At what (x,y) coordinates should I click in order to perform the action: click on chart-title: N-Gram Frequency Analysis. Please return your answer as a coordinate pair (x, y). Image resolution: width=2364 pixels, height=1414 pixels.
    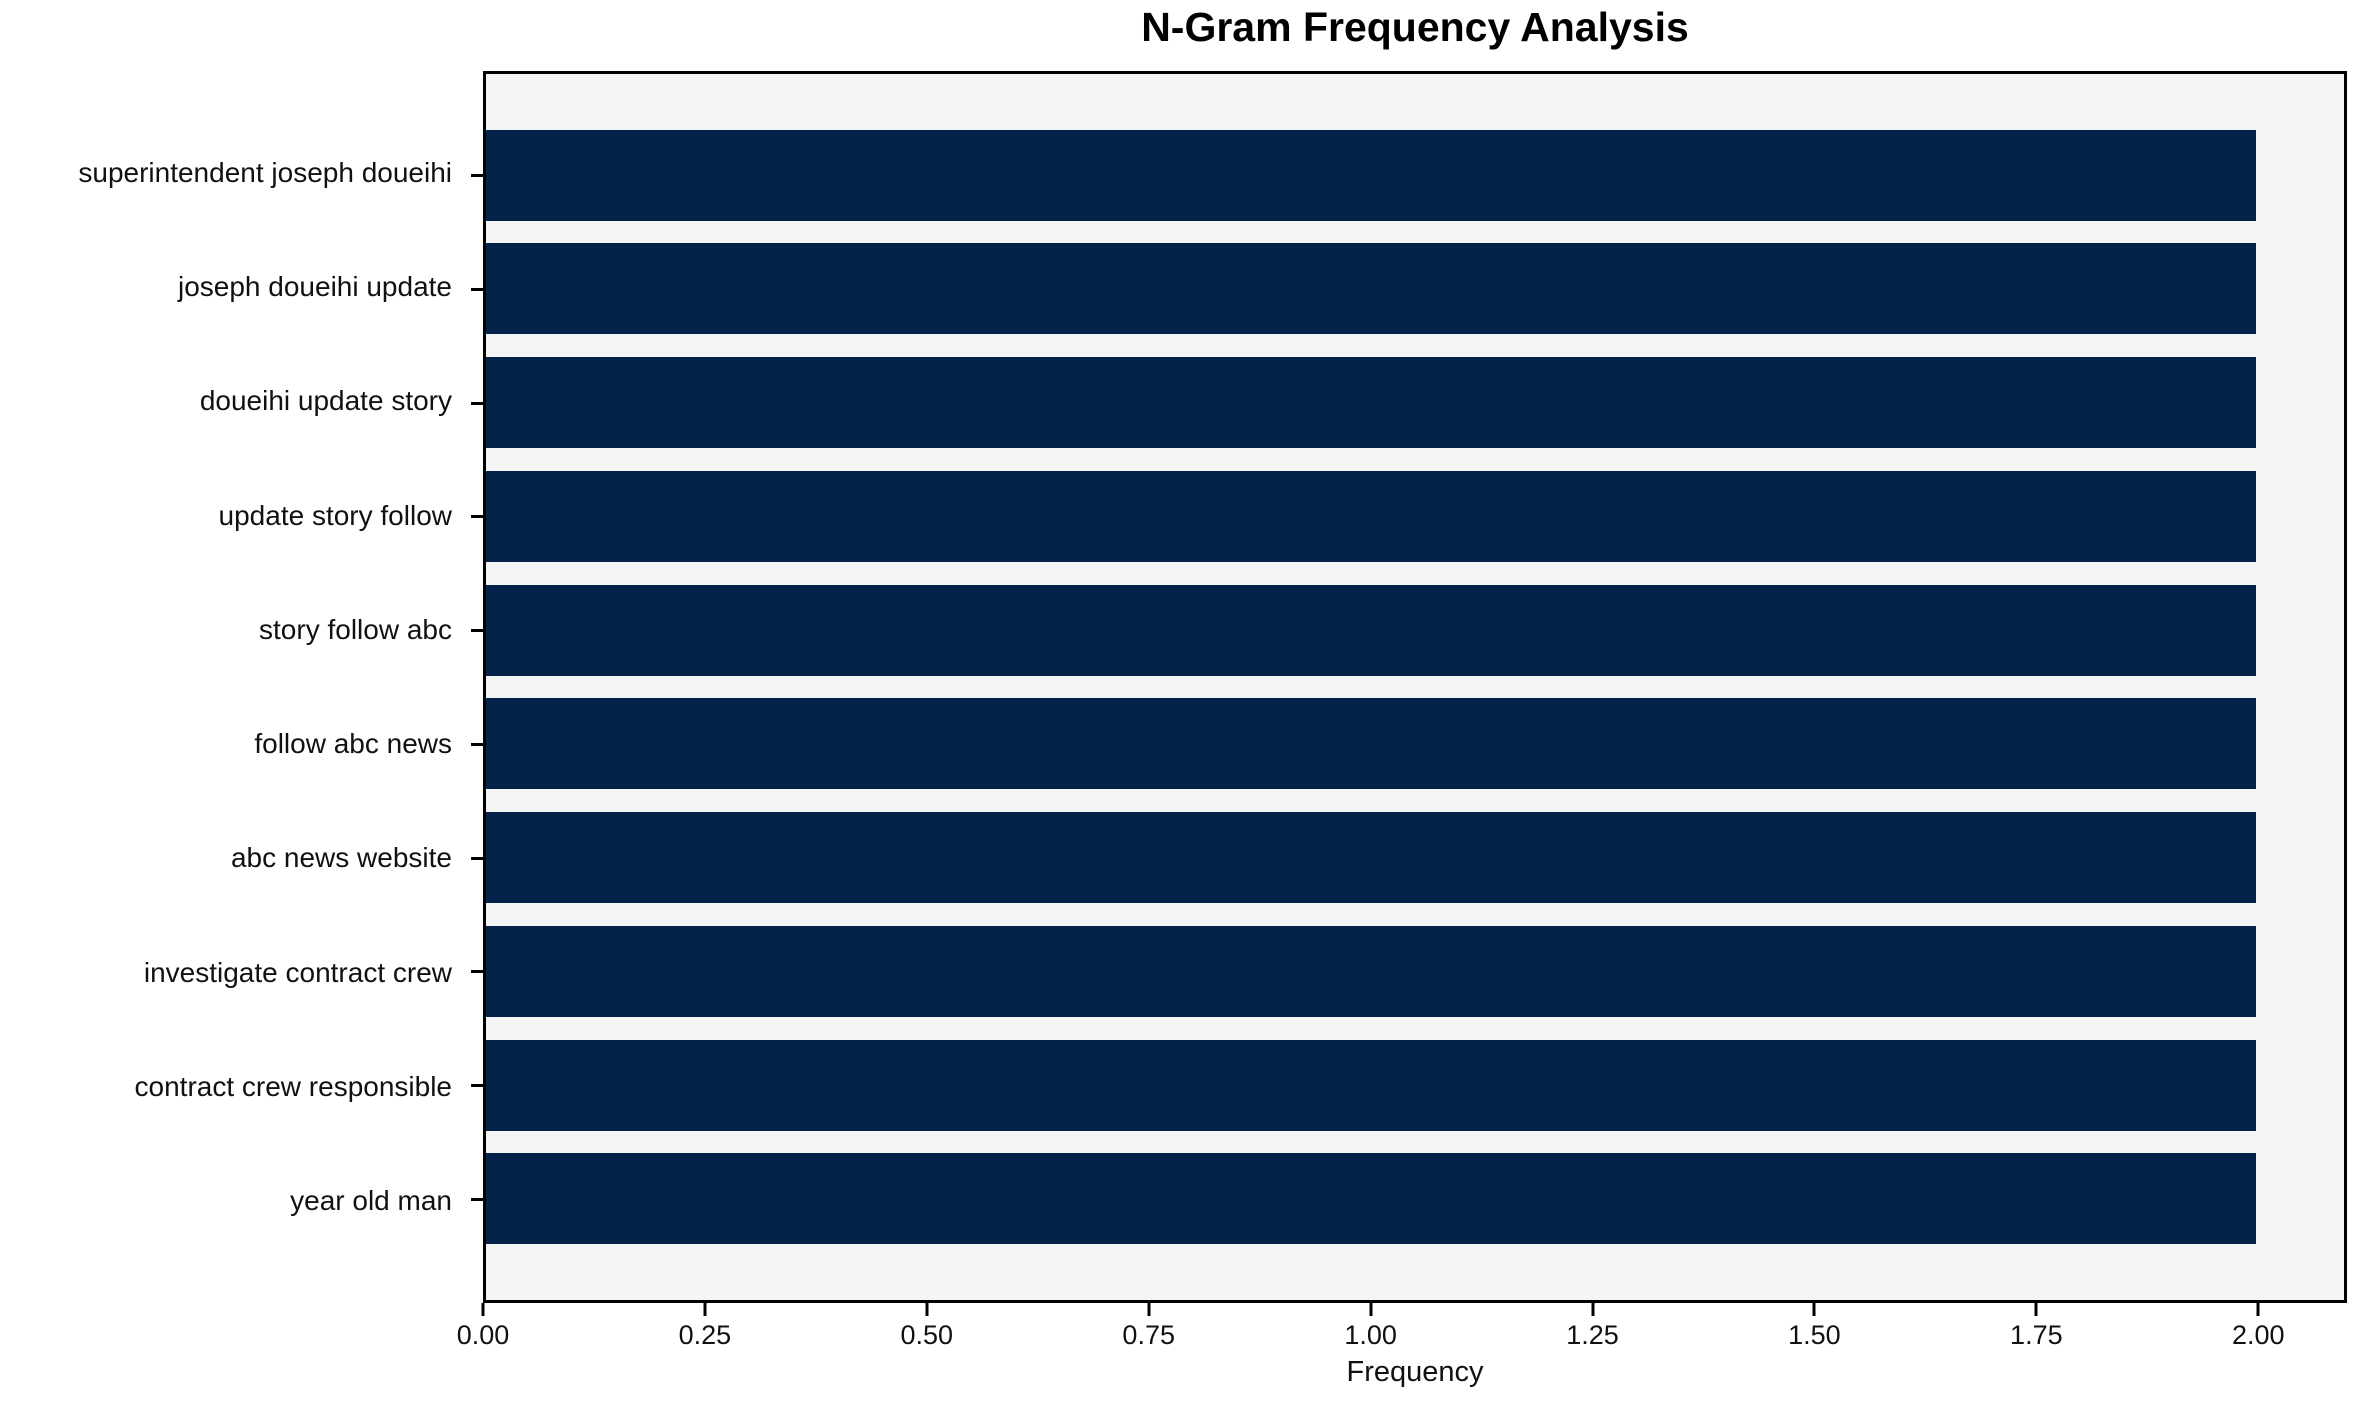
    Looking at the image, I should click on (1415, 27).